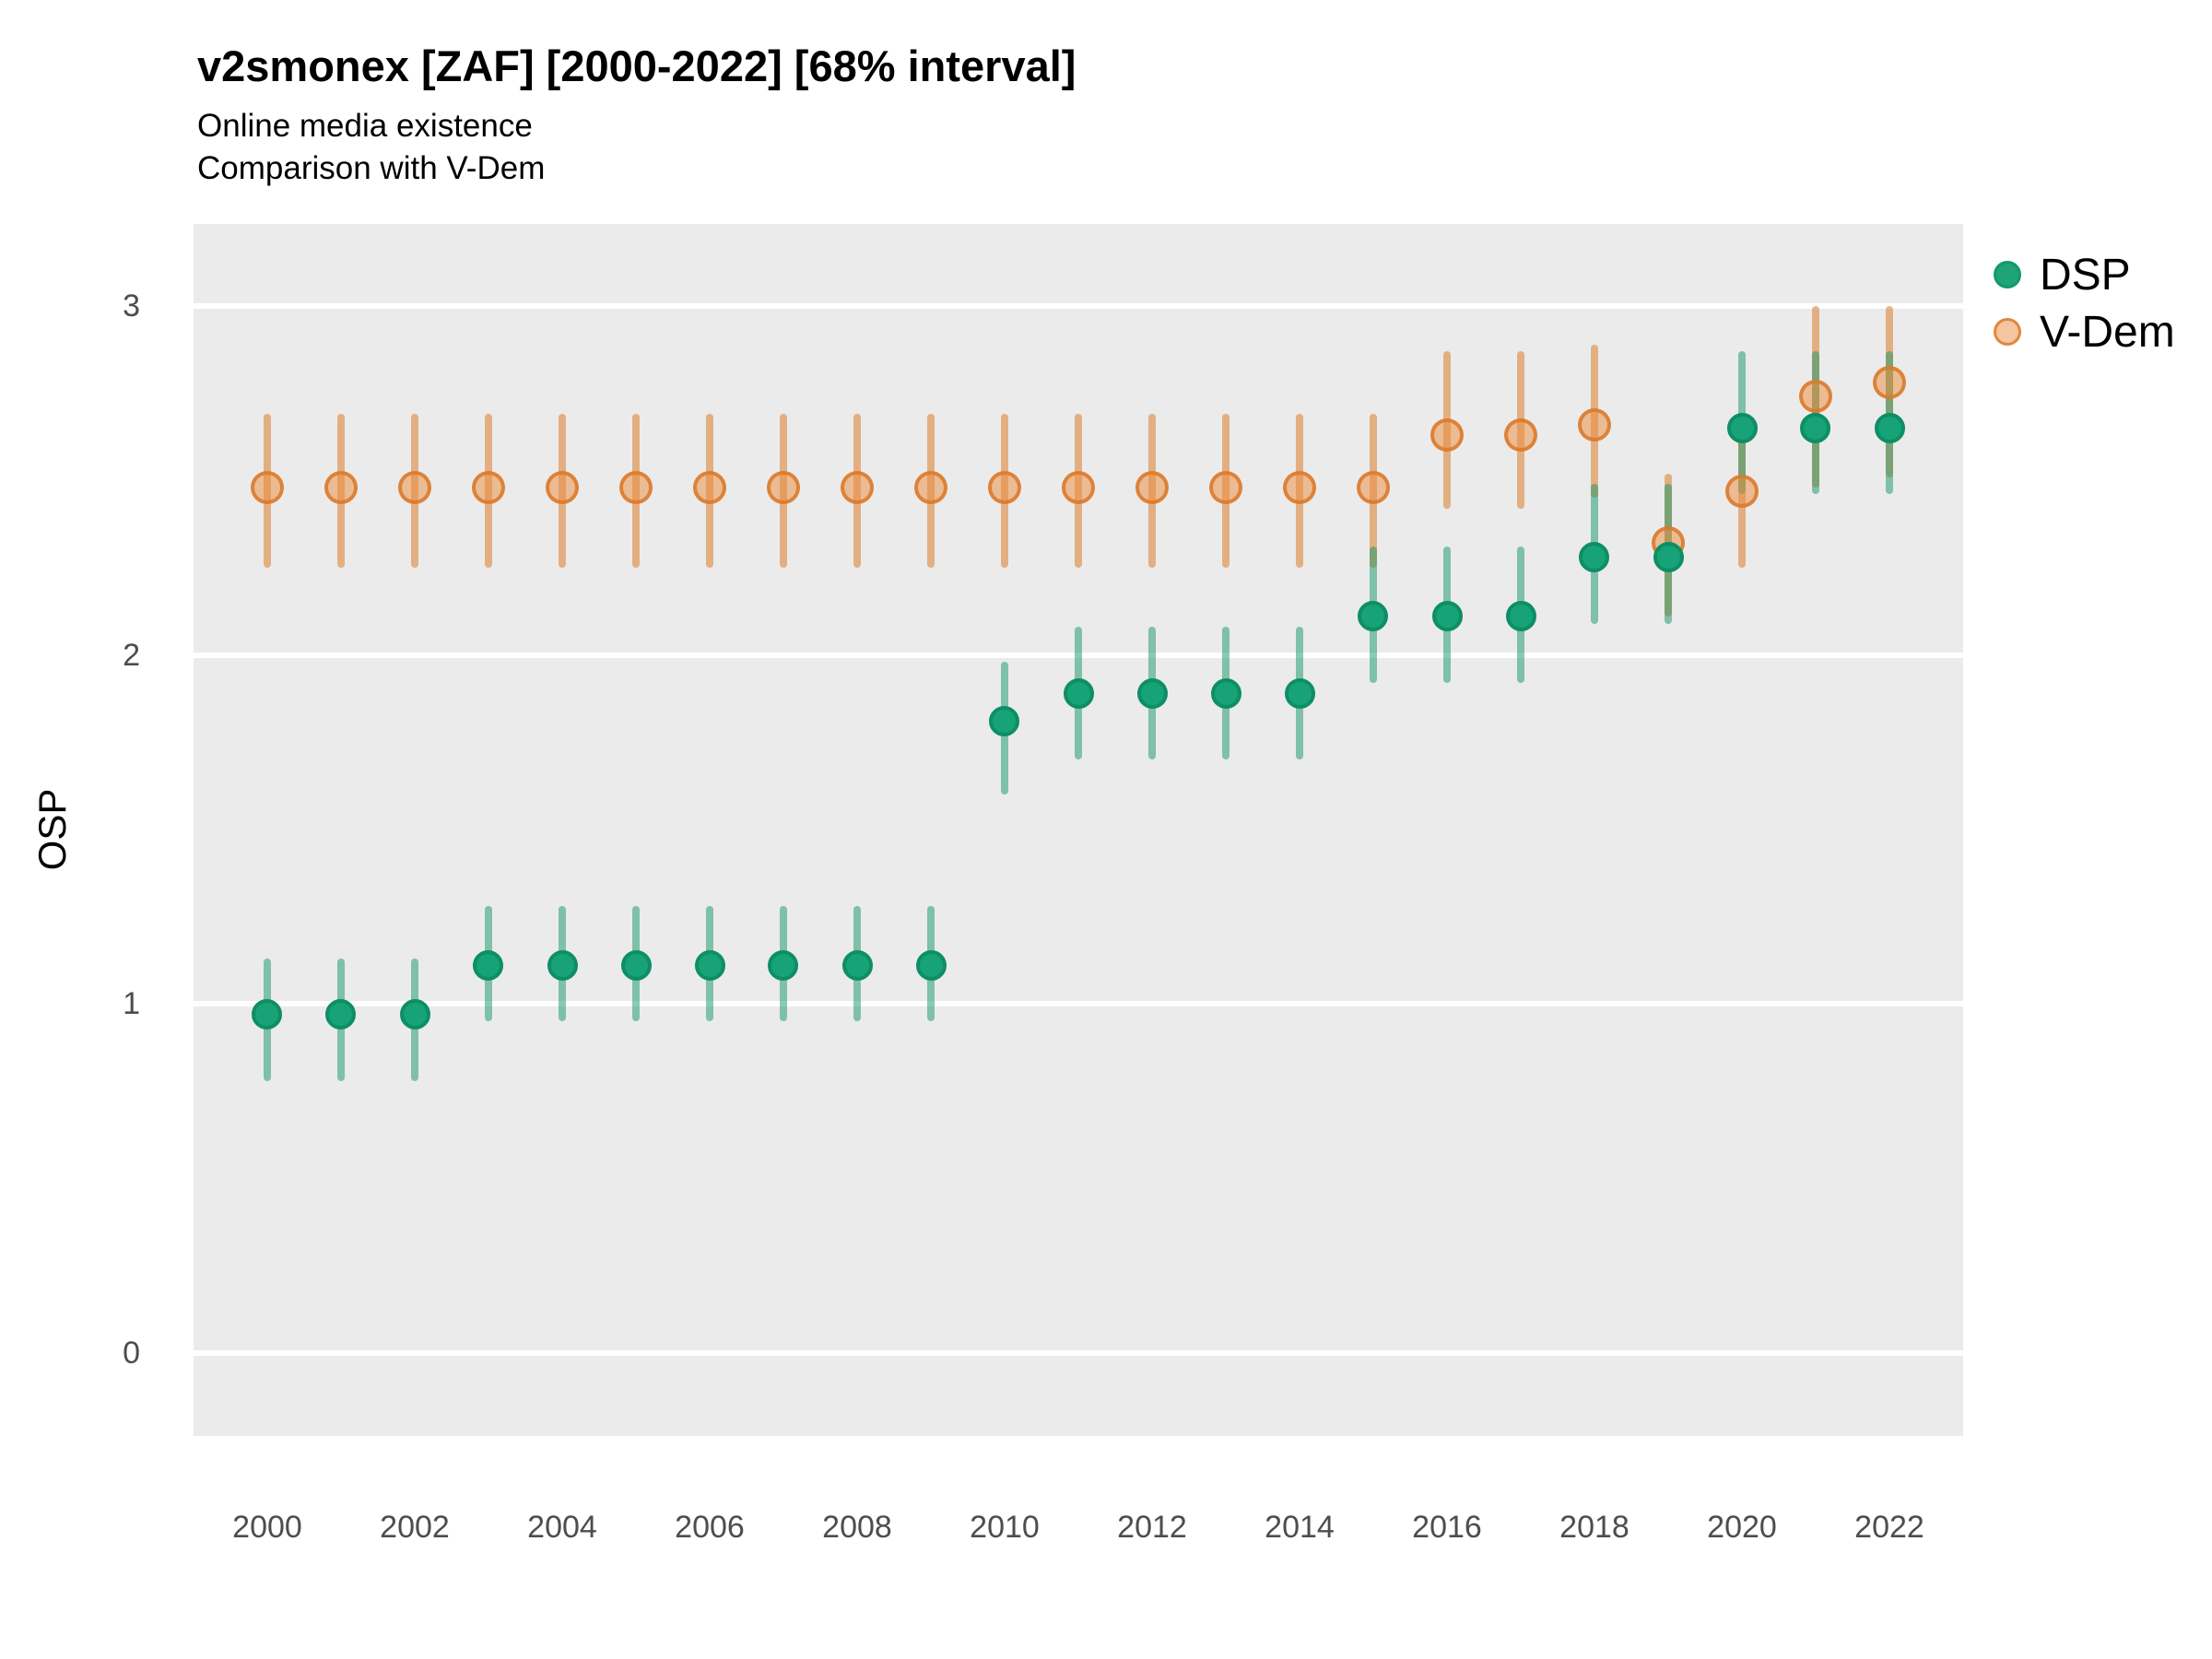  What do you see at coordinates (131, 655) in the screenshot?
I see `y-tick-label-2: 2` at bounding box center [131, 655].